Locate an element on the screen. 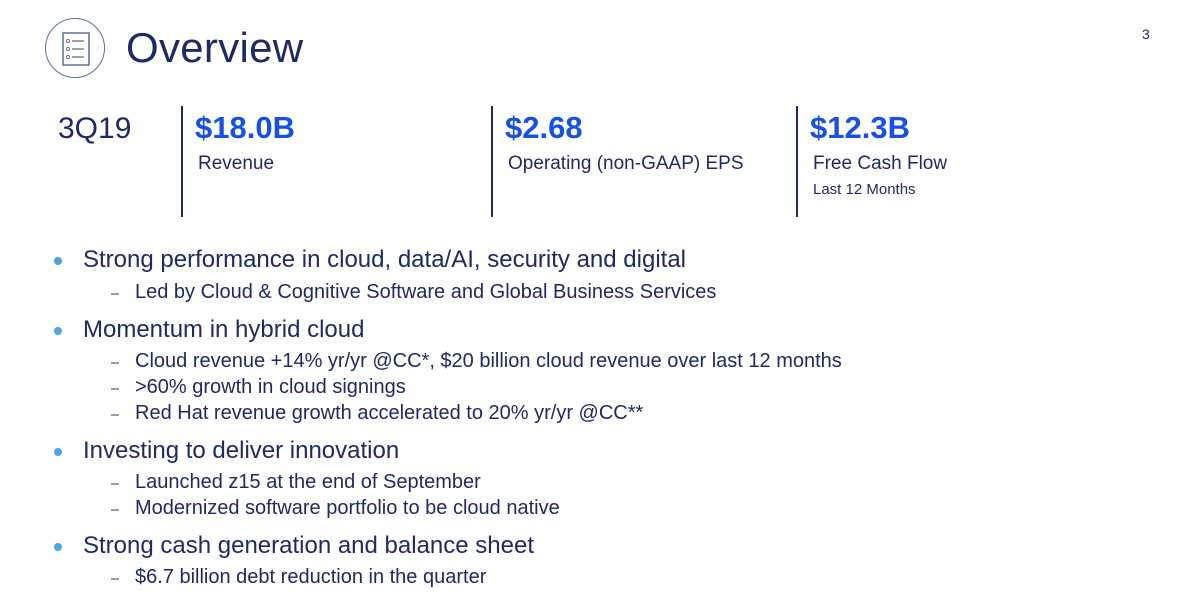 The image size is (1191, 594). bullet-item: Momentum in hybrid cloud is located at coordinates (209, 330).